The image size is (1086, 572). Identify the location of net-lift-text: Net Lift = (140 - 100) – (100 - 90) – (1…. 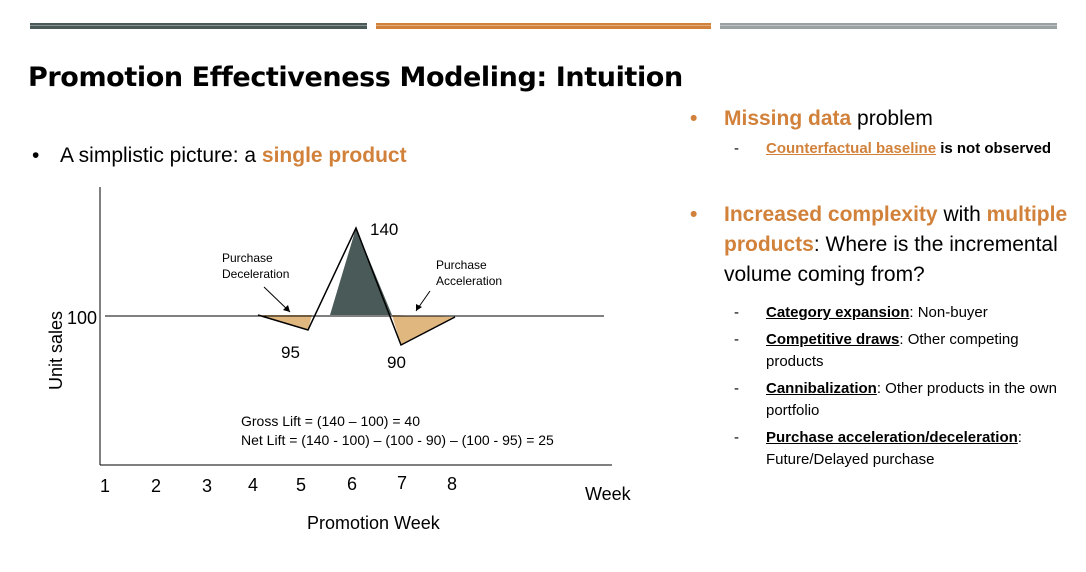
(397, 440).